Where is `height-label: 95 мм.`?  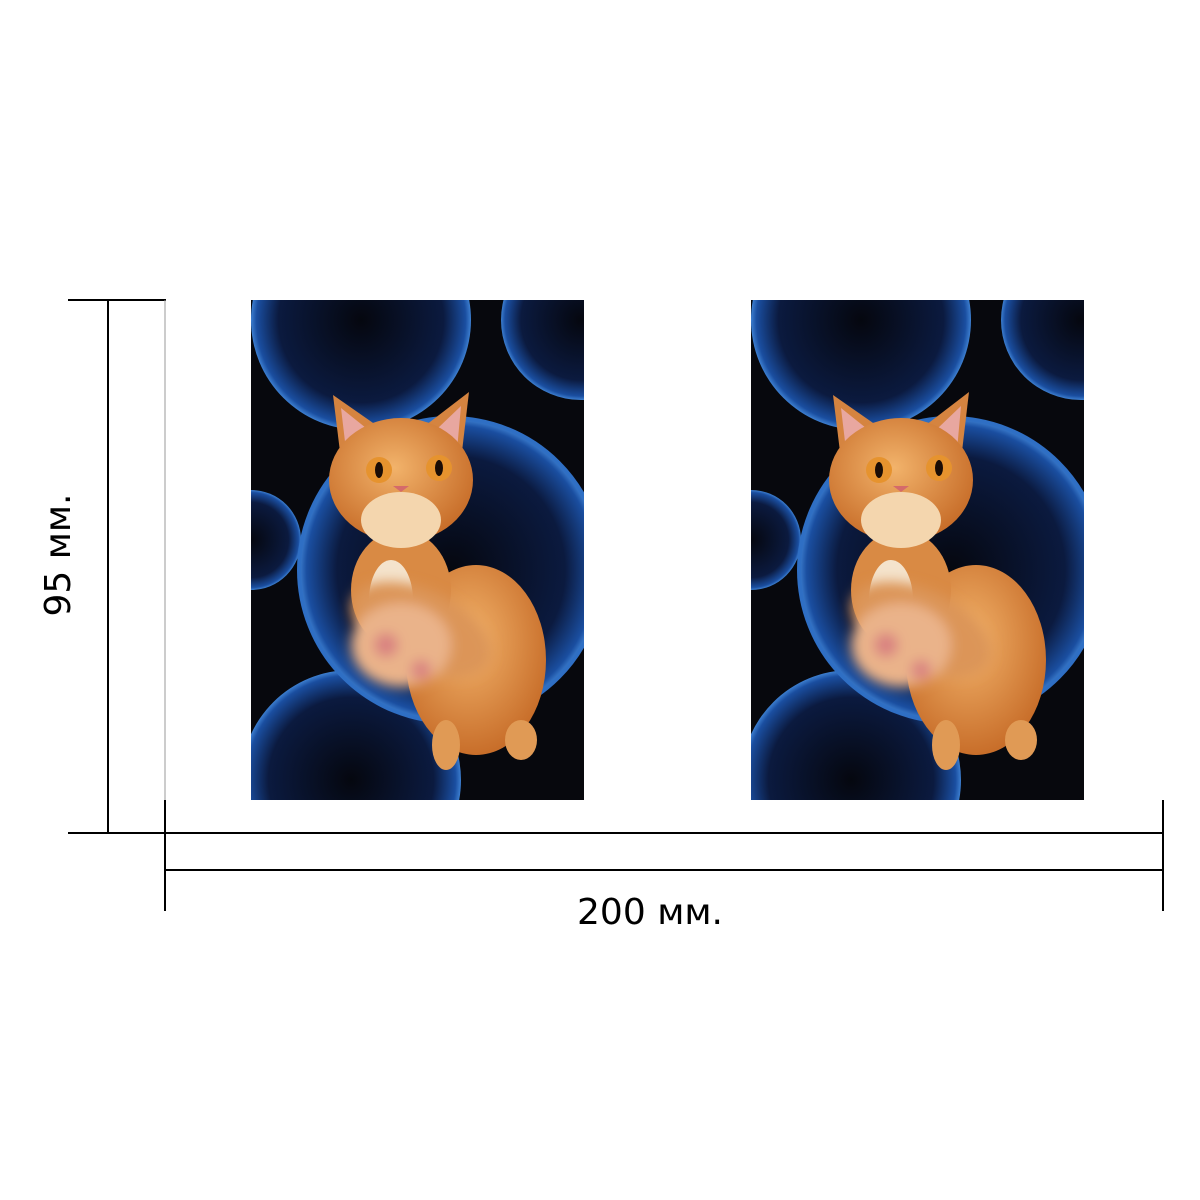 height-label: 95 мм. is located at coordinates (58, 554).